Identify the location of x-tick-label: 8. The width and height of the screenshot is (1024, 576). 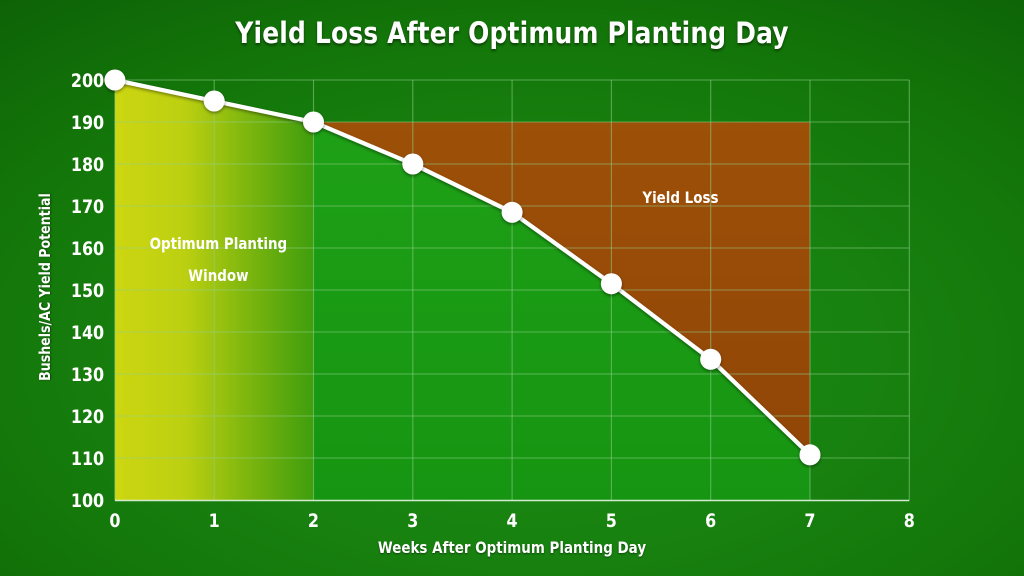
(909, 522).